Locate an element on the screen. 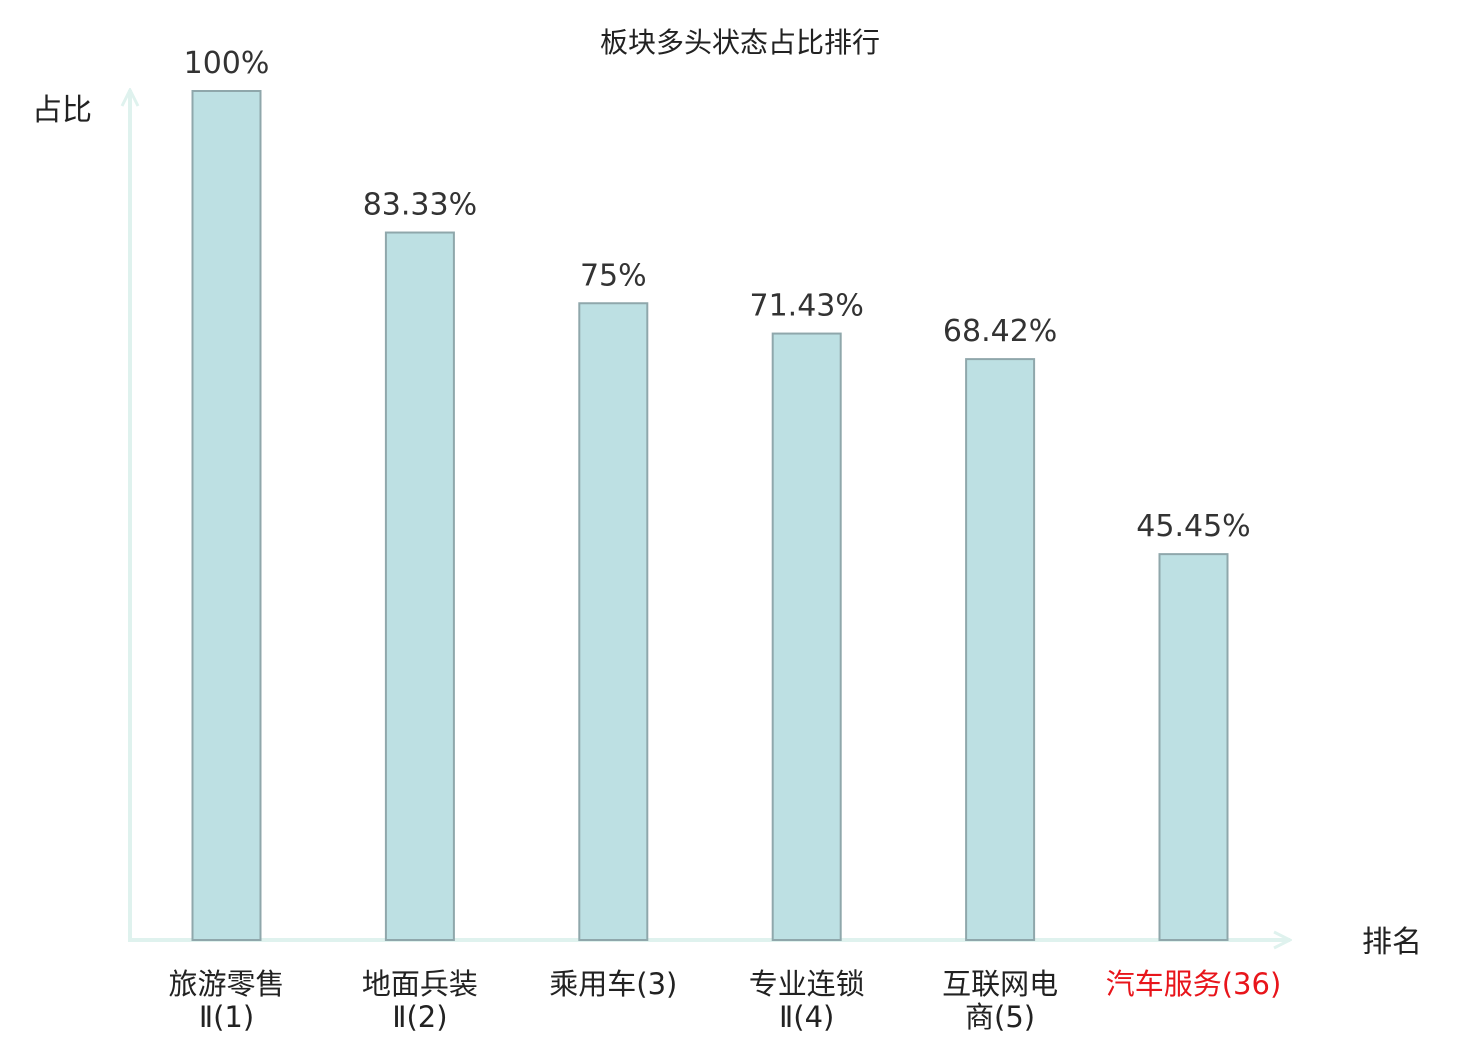  category-label-6: 汽车服务(36) is located at coordinates (1194, 984).